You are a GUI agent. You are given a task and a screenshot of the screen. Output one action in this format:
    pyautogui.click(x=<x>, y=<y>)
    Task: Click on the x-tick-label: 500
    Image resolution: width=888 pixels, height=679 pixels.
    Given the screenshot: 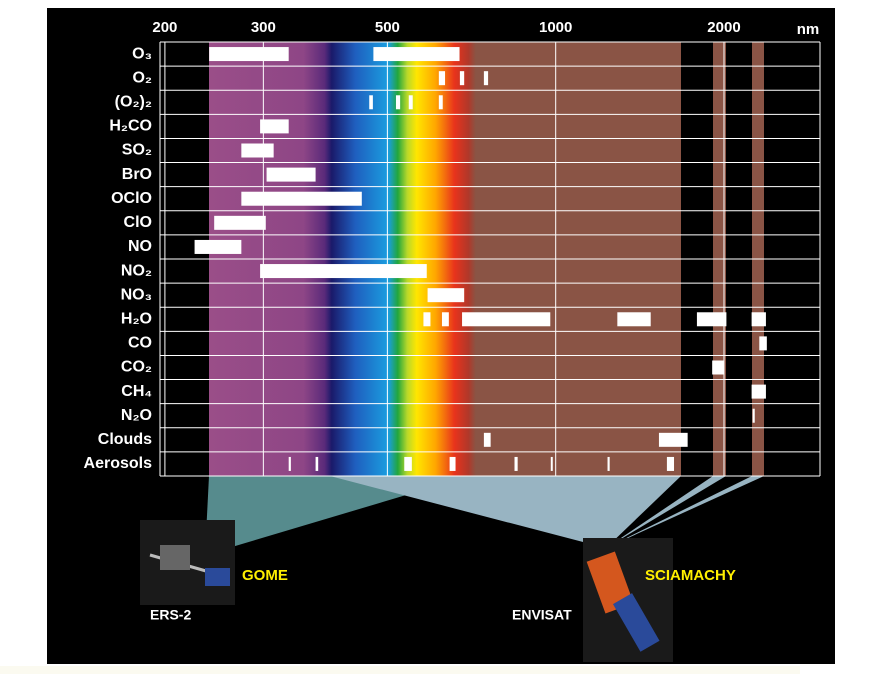 What is the action you would take?
    pyautogui.click(x=387, y=27)
    